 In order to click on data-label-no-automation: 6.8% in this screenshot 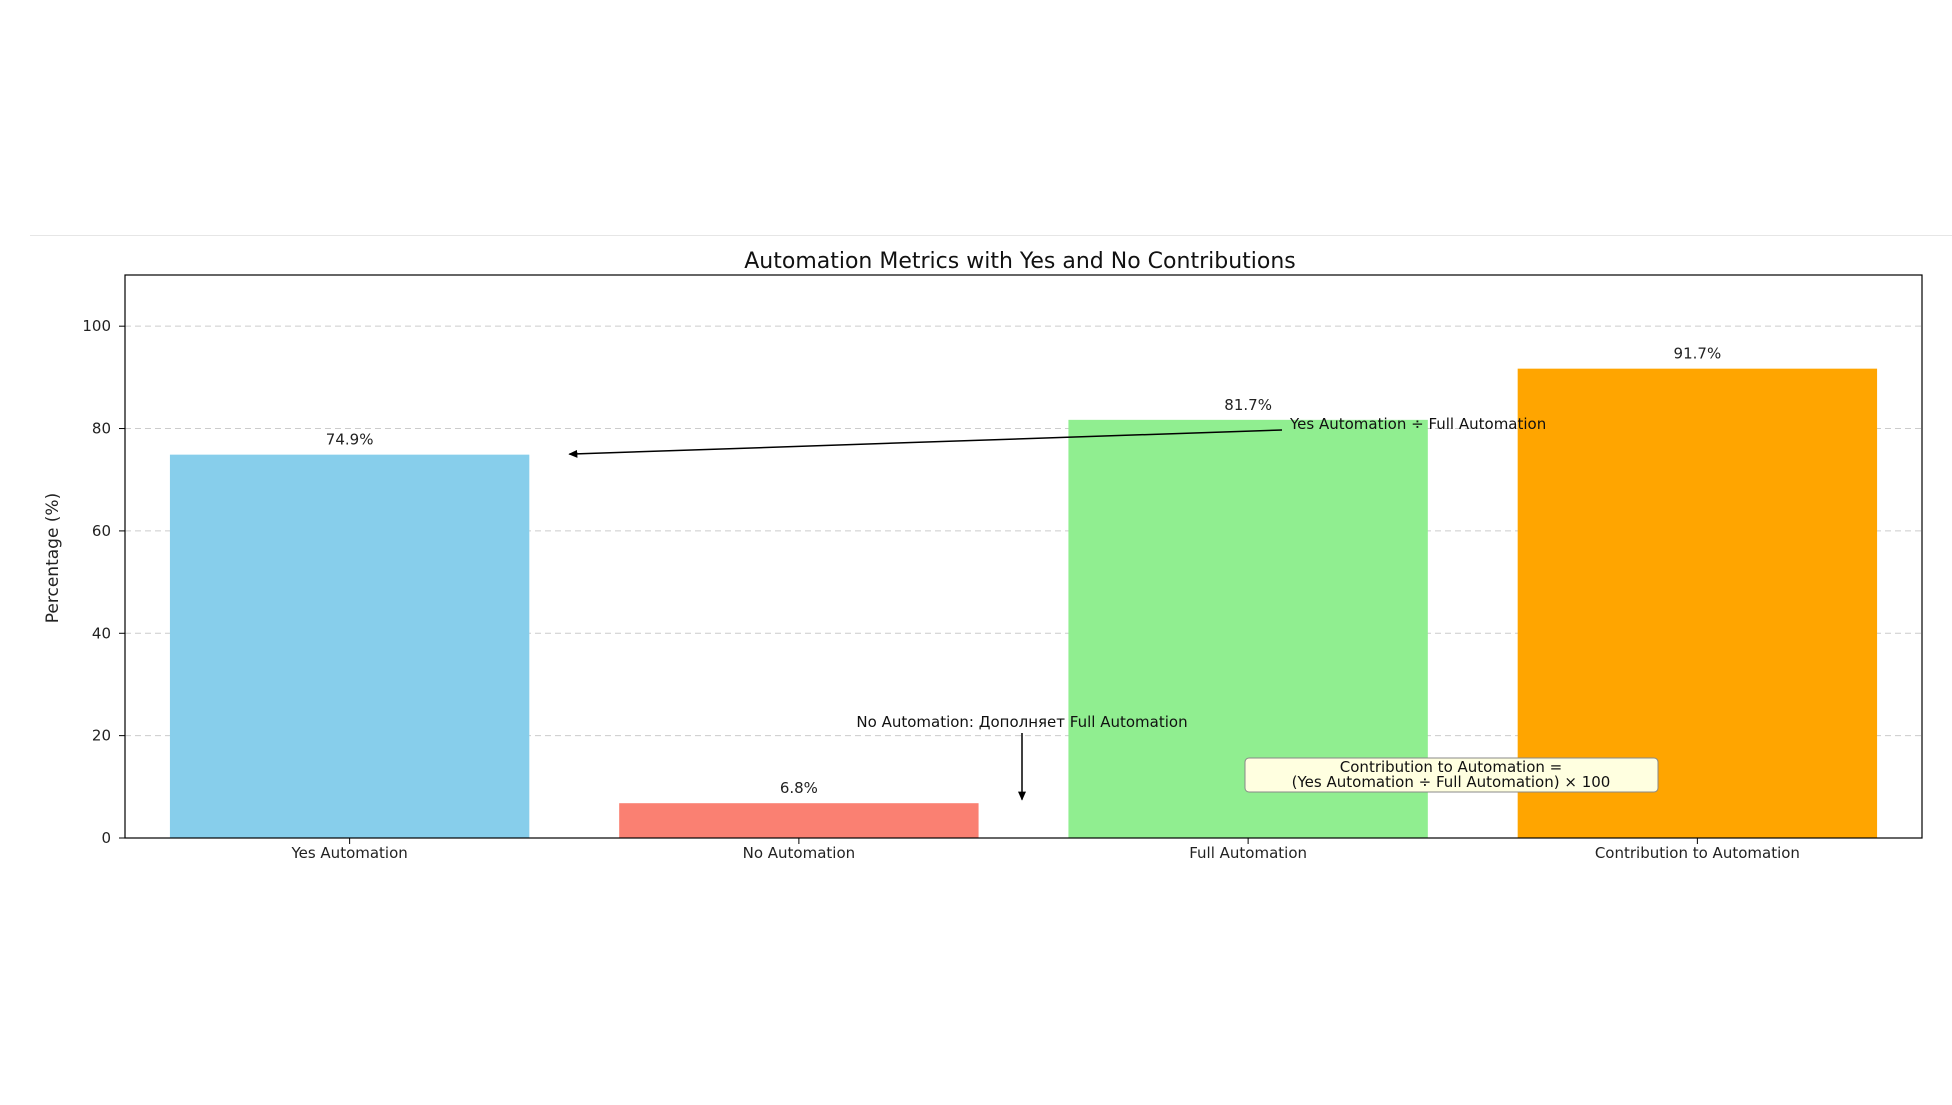, I will do `click(799, 788)`.